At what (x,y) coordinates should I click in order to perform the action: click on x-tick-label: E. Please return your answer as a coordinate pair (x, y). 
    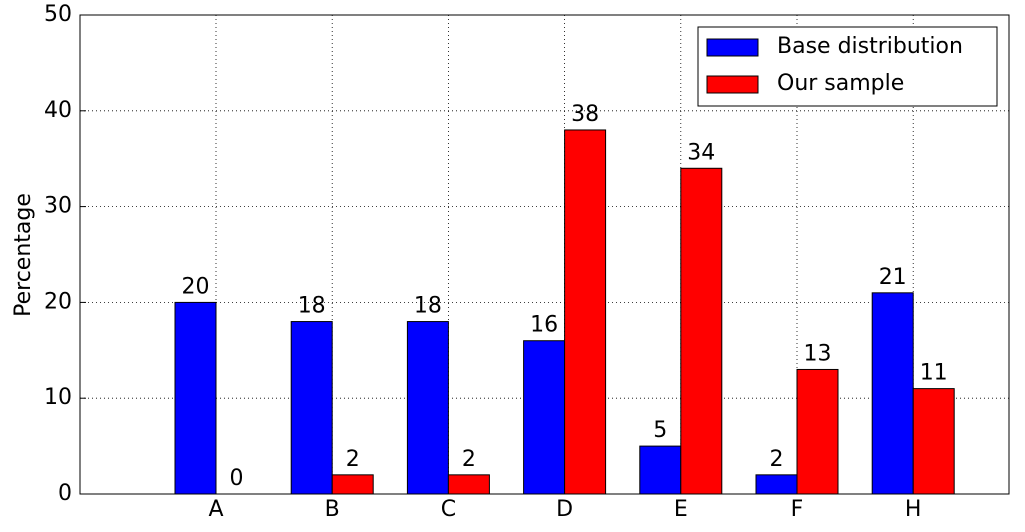
    Looking at the image, I should click on (681, 509).